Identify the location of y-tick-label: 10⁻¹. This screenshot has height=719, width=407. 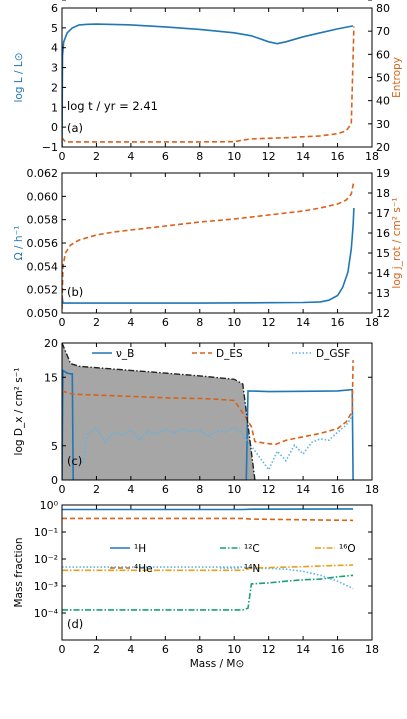
(46, 532).